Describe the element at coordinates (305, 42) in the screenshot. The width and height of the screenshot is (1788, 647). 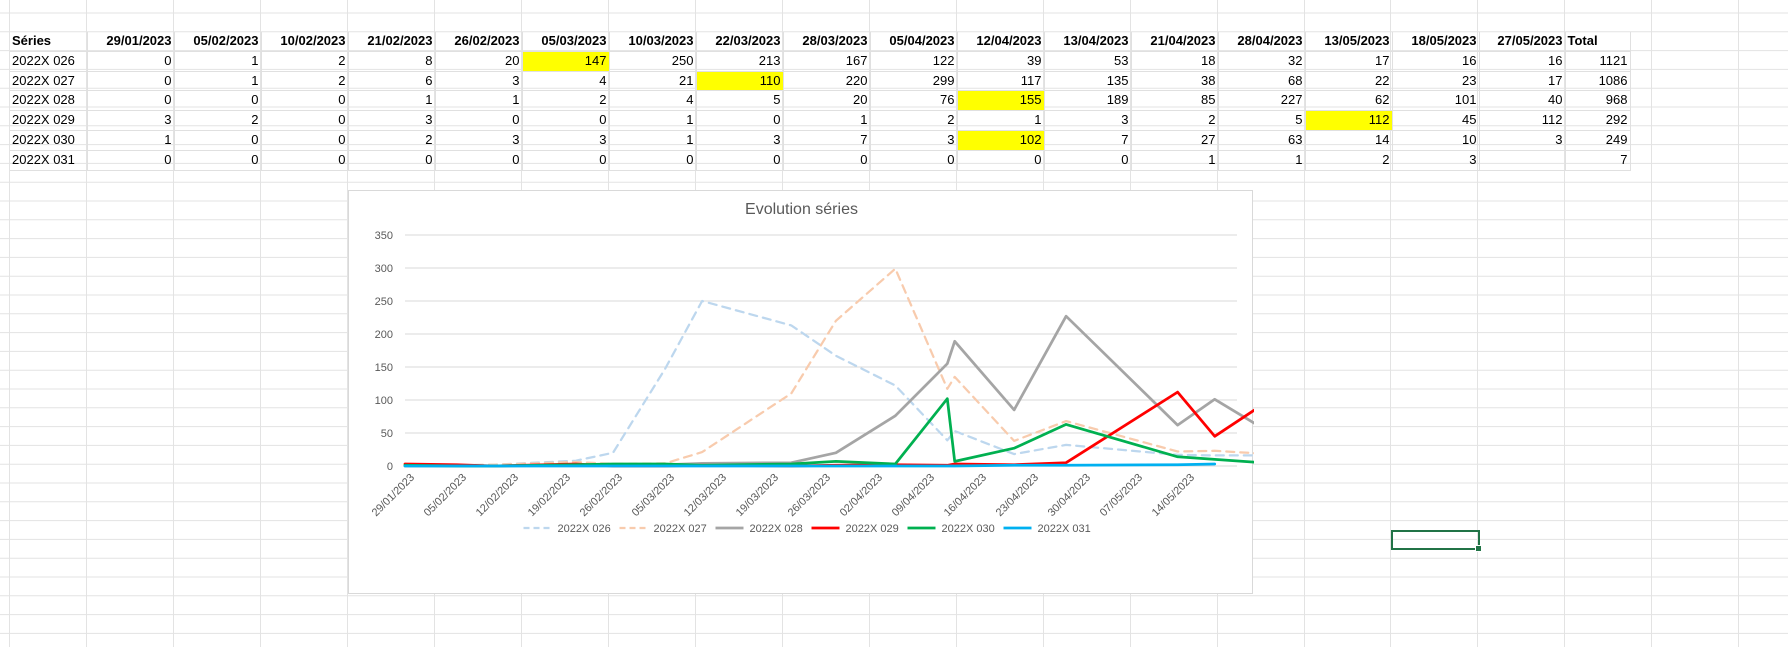
I see `header-date-cell: 10/02/2023` at that location.